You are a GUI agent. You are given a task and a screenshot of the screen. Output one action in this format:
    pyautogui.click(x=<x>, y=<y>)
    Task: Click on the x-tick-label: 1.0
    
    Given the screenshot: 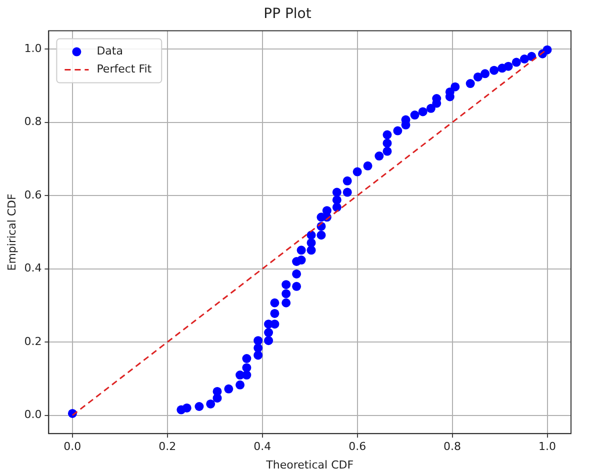 What is the action you would take?
    pyautogui.click(x=547, y=447)
    